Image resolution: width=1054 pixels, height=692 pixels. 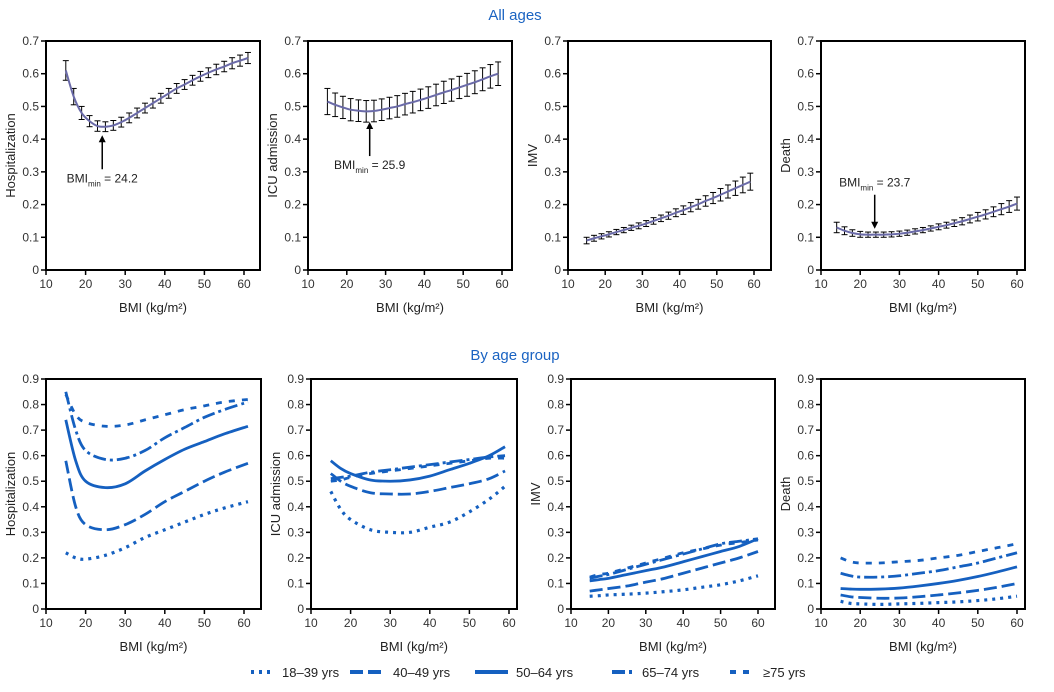 I want to click on legend-label: 40–49 yrs, so click(x=422, y=672).